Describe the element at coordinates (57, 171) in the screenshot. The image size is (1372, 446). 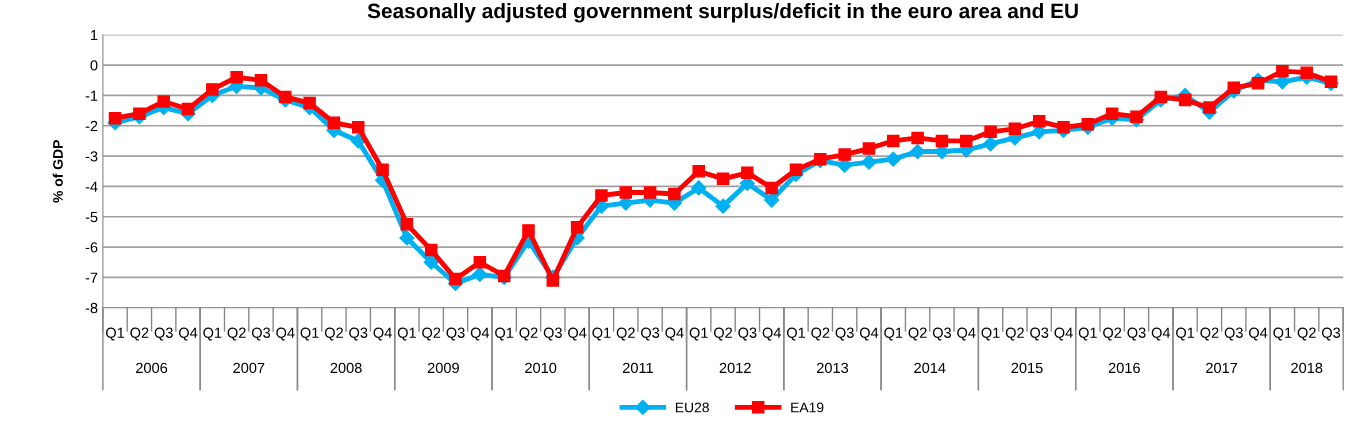
I see `y-axis-title: % of GDP` at that location.